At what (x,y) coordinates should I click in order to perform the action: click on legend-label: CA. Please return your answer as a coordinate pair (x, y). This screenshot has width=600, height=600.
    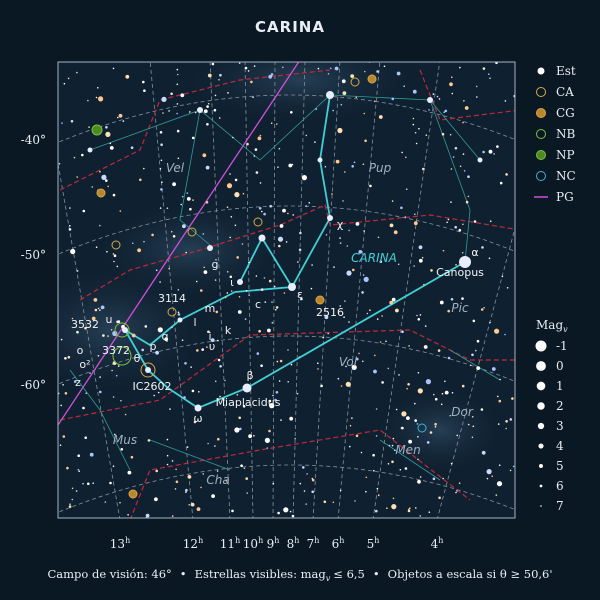
    Looking at the image, I should click on (565, 92).